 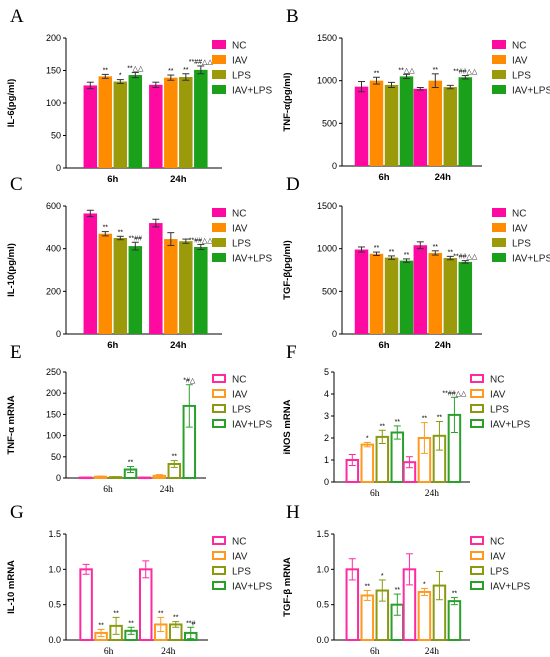 I want to click on panel-a-letter: A, so click(x=17, y=16).